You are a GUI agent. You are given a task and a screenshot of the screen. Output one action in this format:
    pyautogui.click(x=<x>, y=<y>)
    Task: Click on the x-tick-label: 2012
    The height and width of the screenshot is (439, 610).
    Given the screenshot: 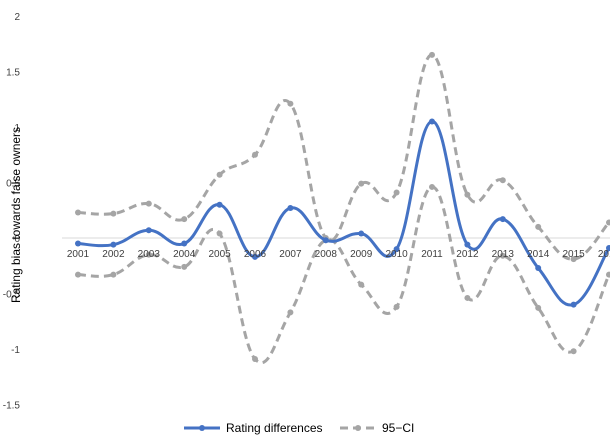 What is the action you would take?
    pyautogui.click(x=467, y=254)
    